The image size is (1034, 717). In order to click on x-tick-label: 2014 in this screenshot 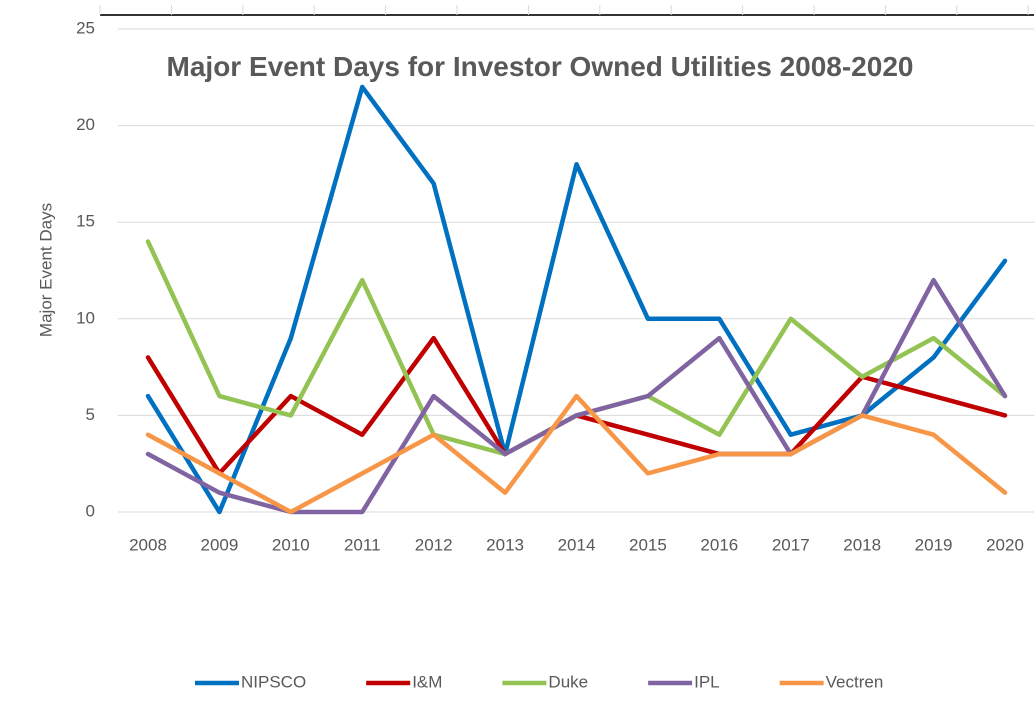, I will do `click(577, 544)`.